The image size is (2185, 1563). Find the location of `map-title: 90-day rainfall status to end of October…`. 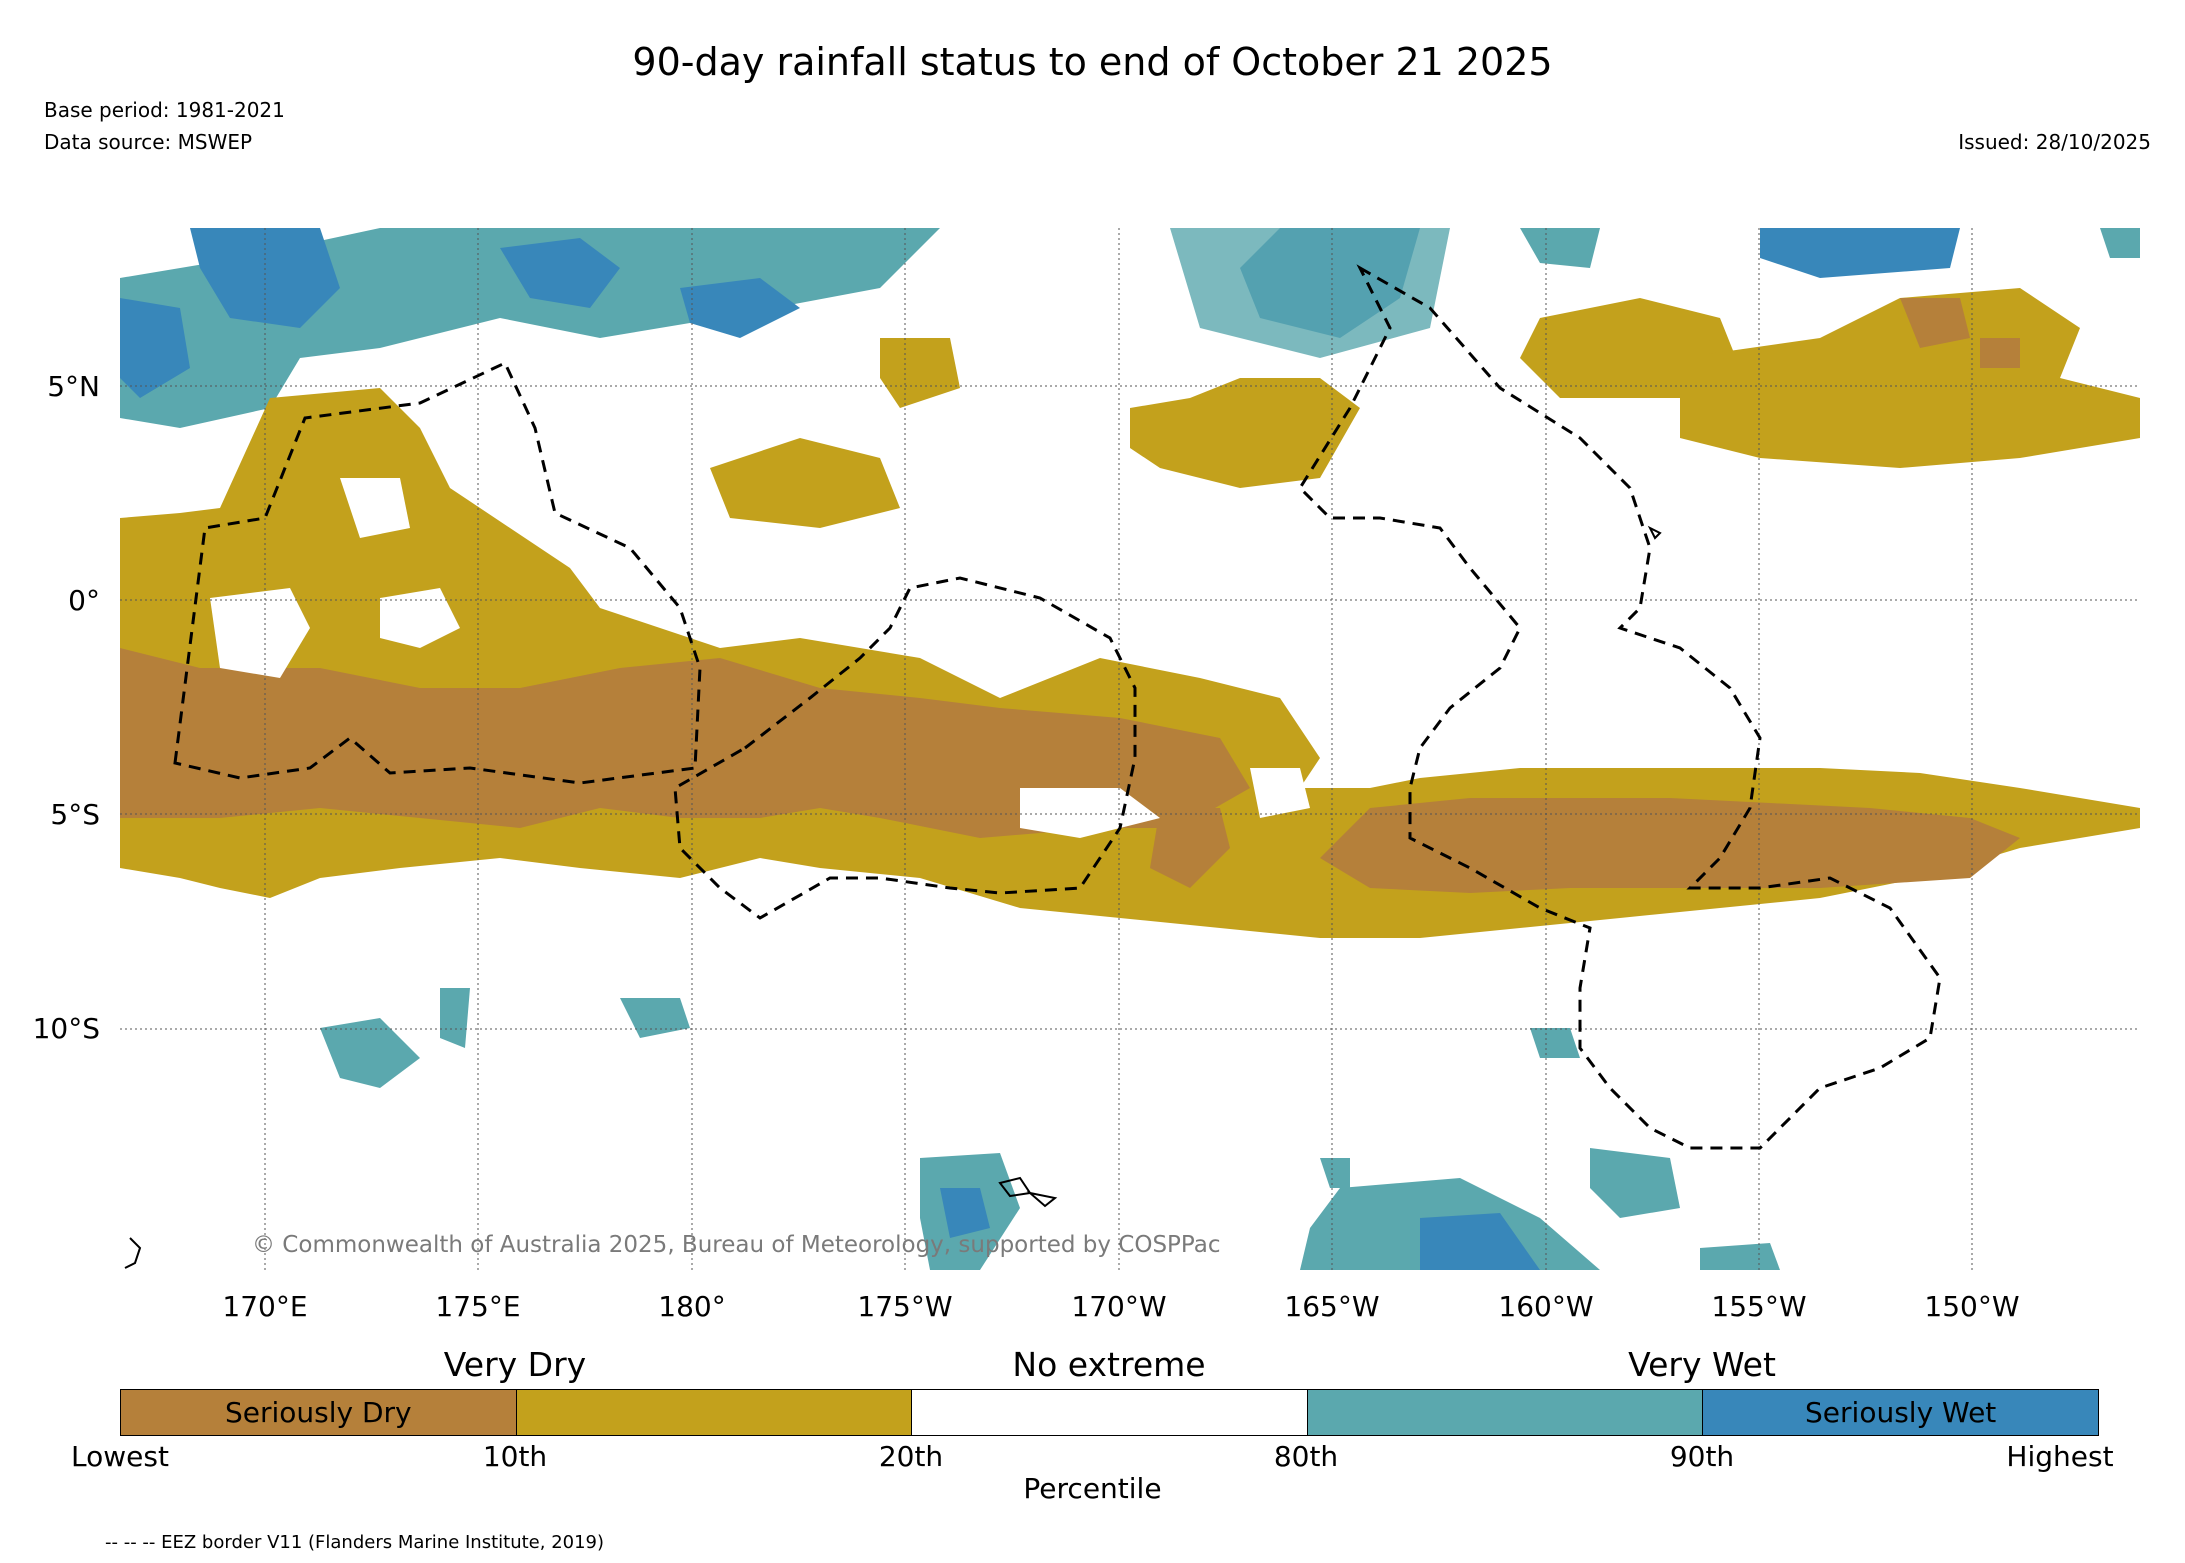

map-title: 90-day rainfall status to end of October… is located at coordinates (1092, 62).